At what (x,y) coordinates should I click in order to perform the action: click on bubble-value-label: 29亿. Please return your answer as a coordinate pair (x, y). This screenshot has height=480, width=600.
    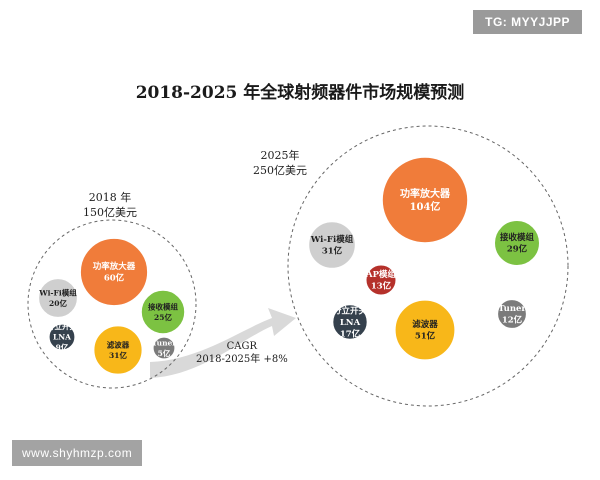
    Looking at the image, I should click on (517, 249).